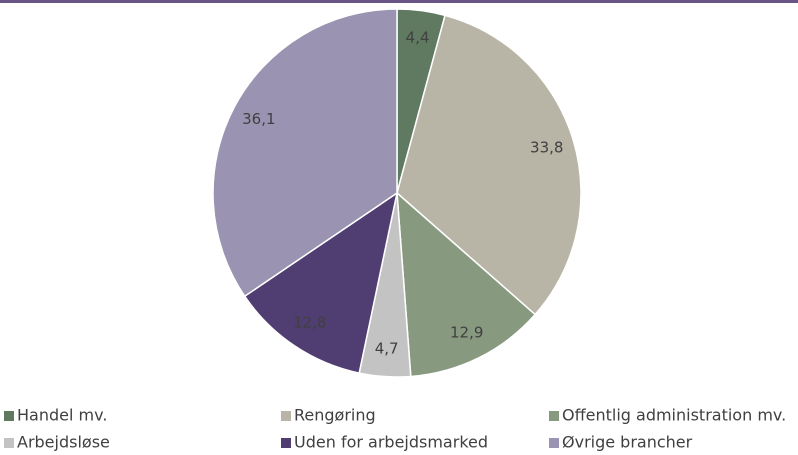  I want to click on data-label: 36,1, so click(258, 119).